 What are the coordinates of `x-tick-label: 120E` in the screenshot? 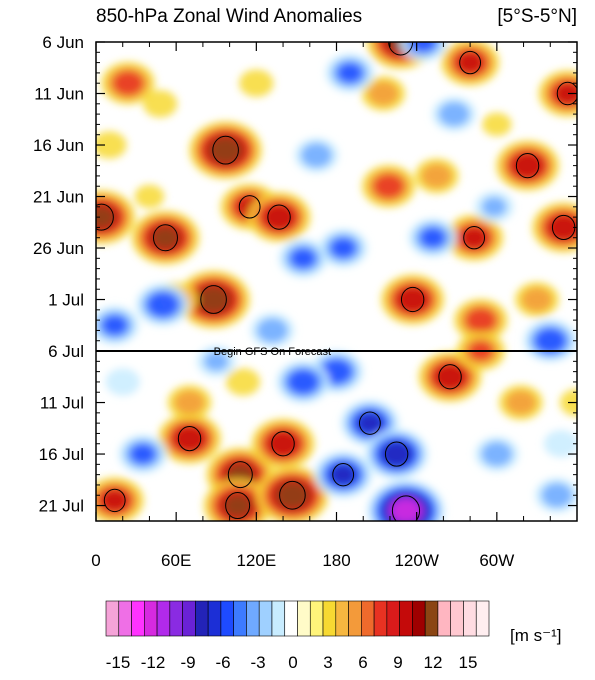 It's located at (256, 560).